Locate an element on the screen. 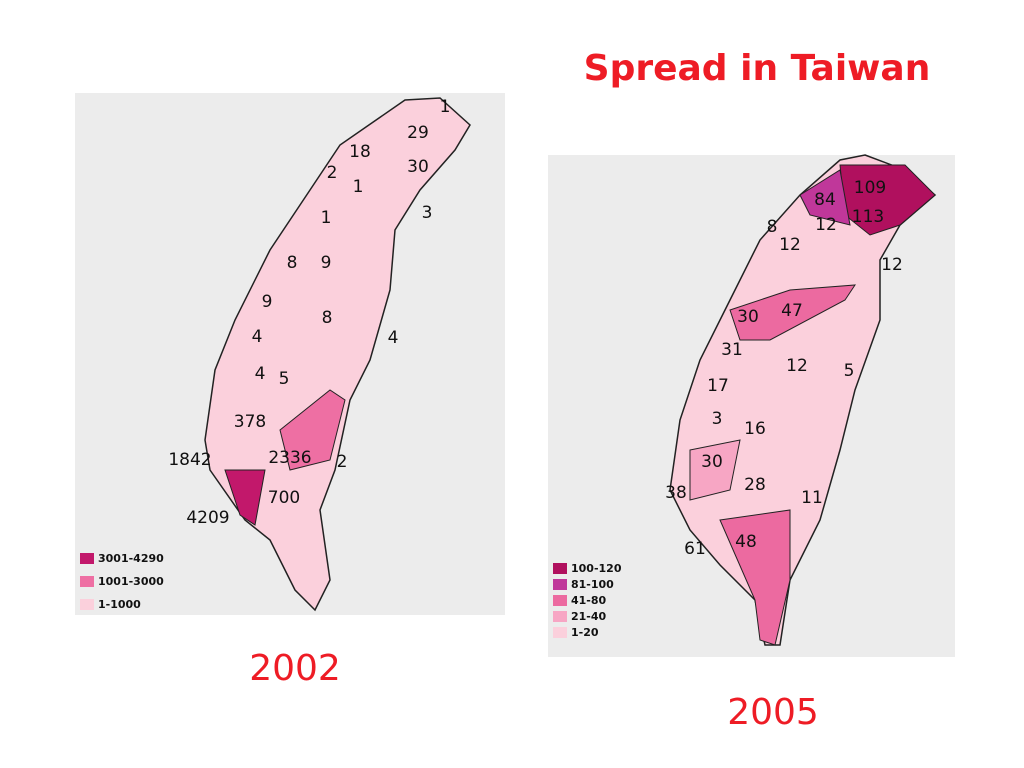  legend-label: 100-120 is located at coordinates (596, 568).